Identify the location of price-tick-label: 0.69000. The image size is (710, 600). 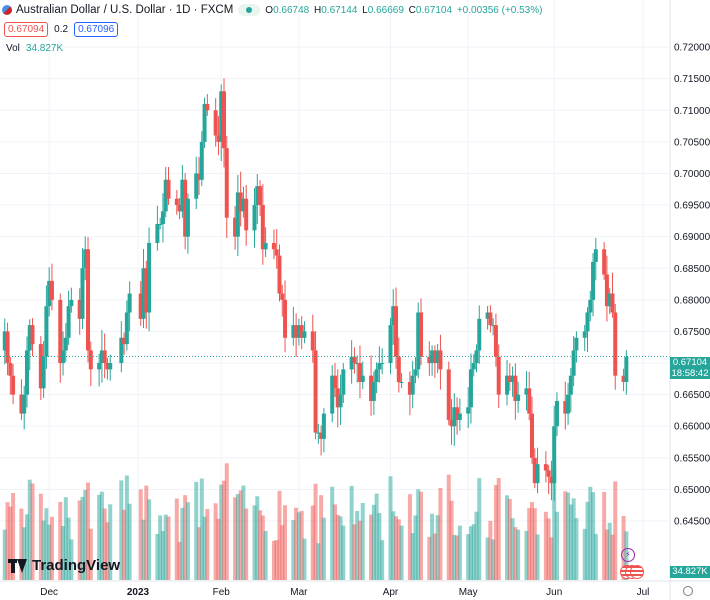
(692, 237).